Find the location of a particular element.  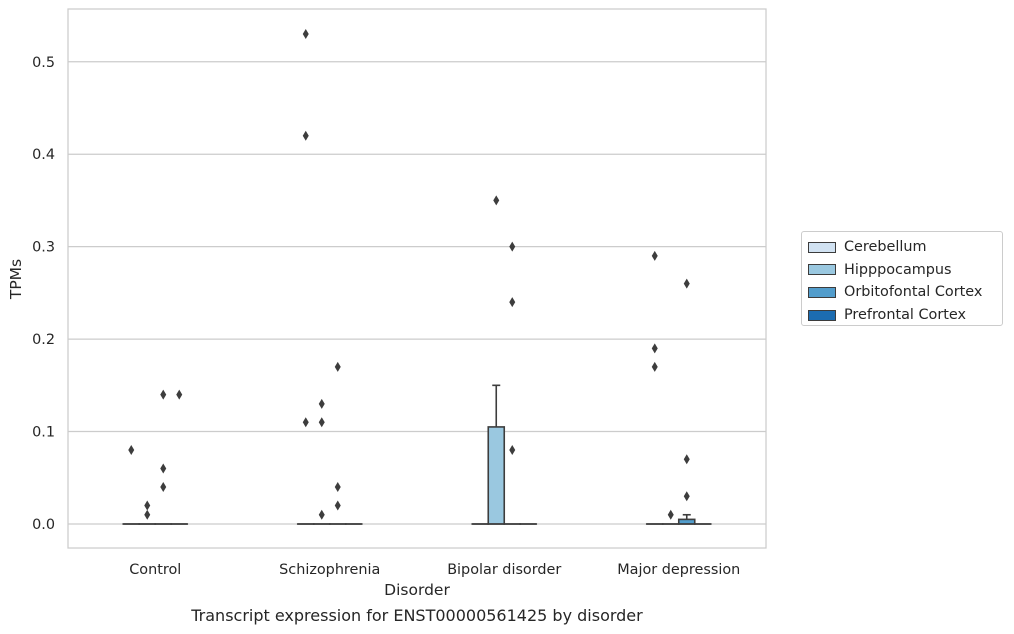

x-axis-label: Disorder is located at coordinates (417, 590).